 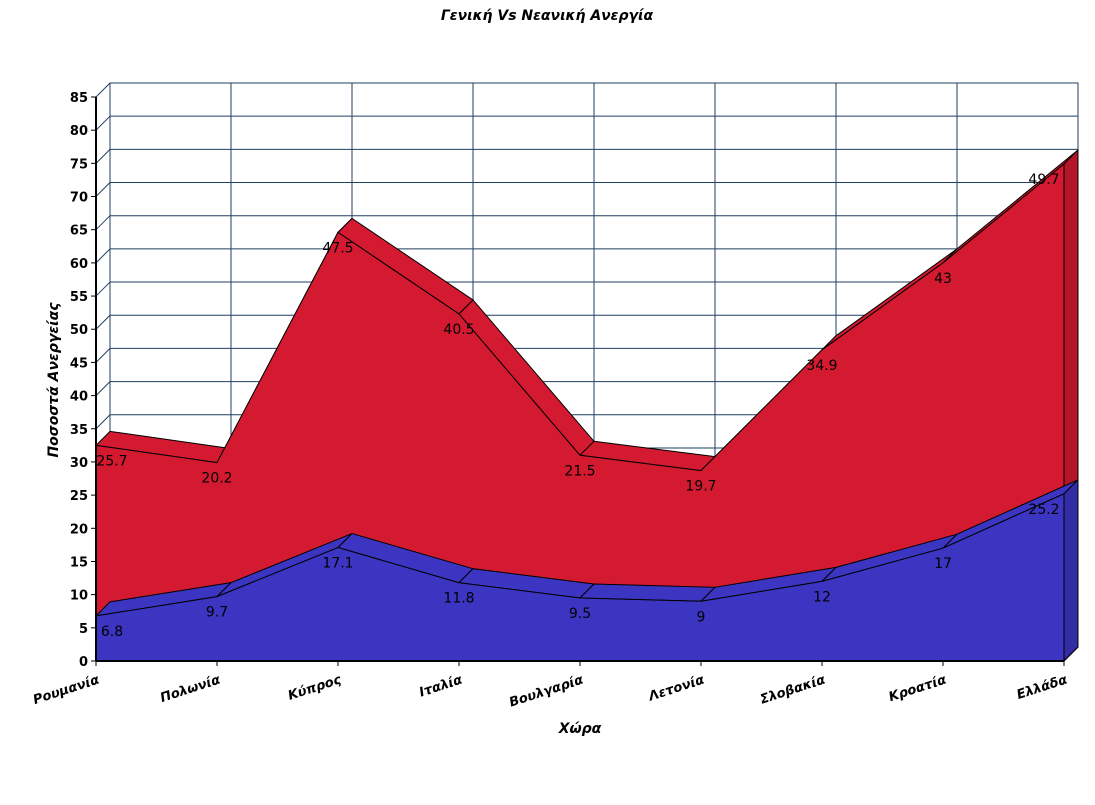 What do you see at coordinates (458, 330) in the screenshot?
I see `data-label-series-2: 40.5` at bounding box center [458, 330].